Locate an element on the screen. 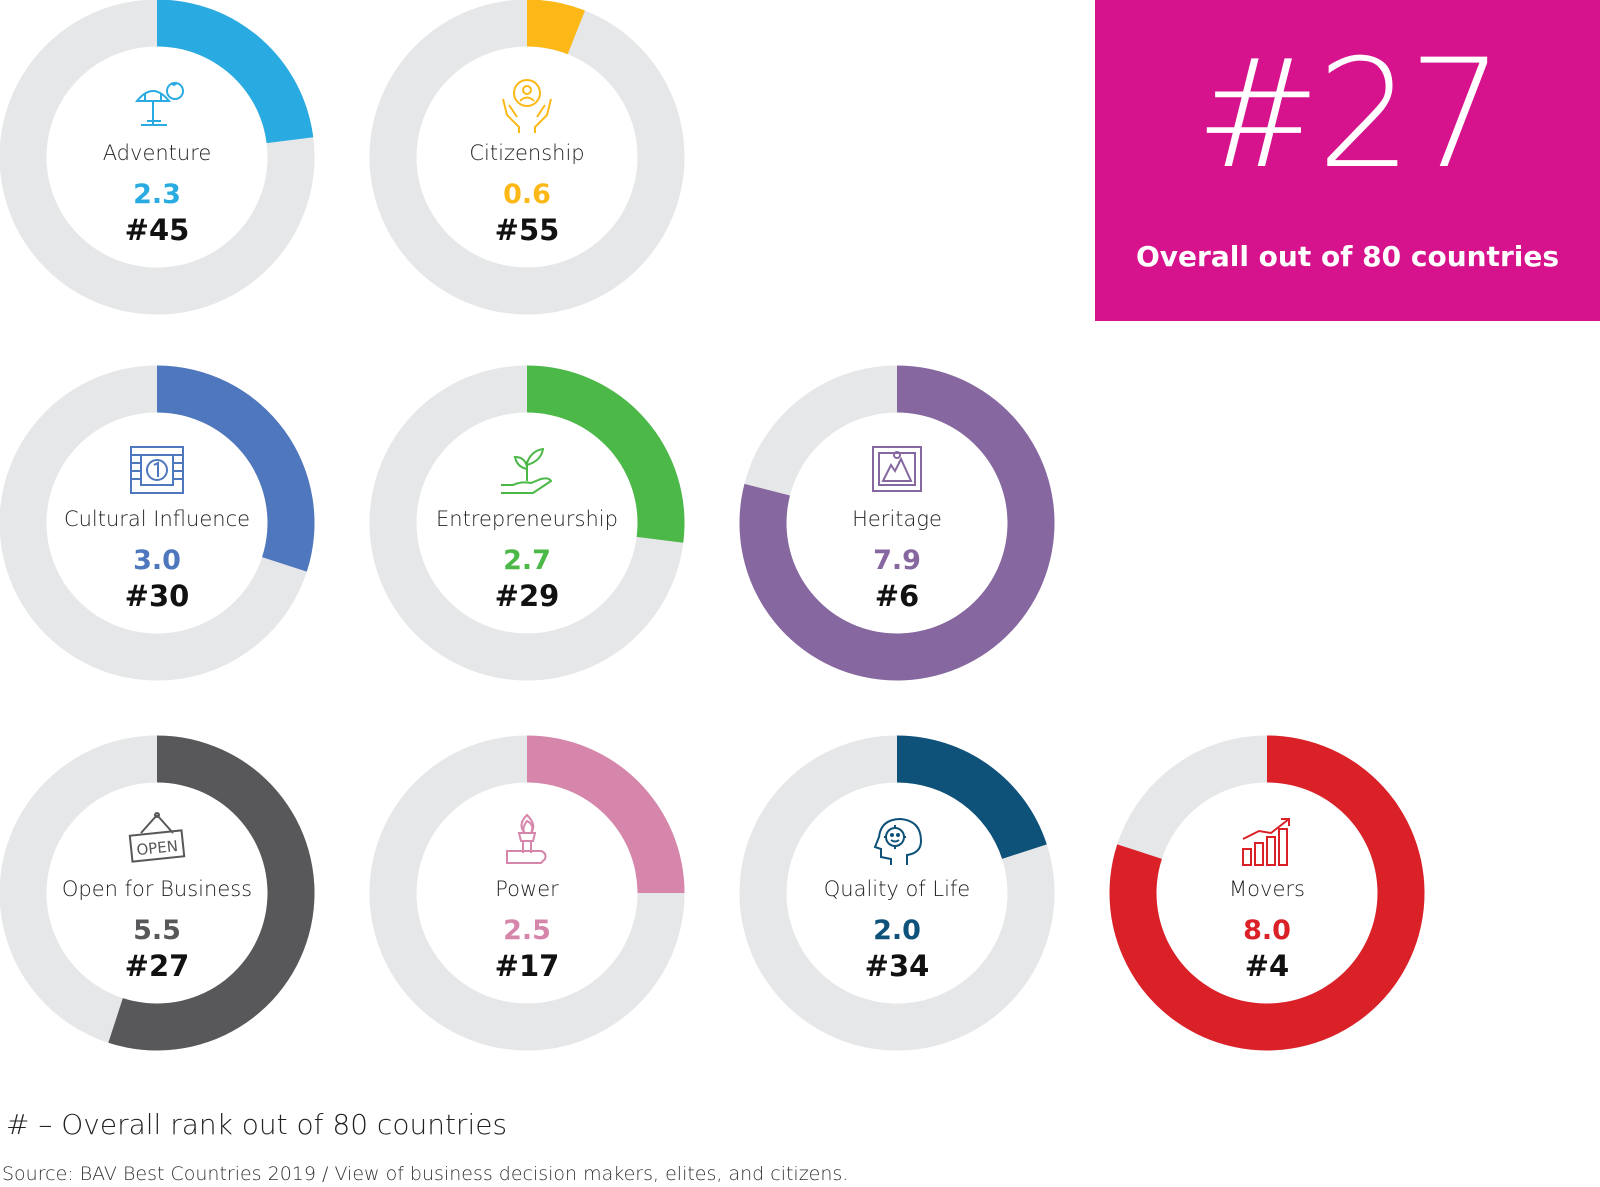  hand-sprout-icon is located at coordinates (527, 470).